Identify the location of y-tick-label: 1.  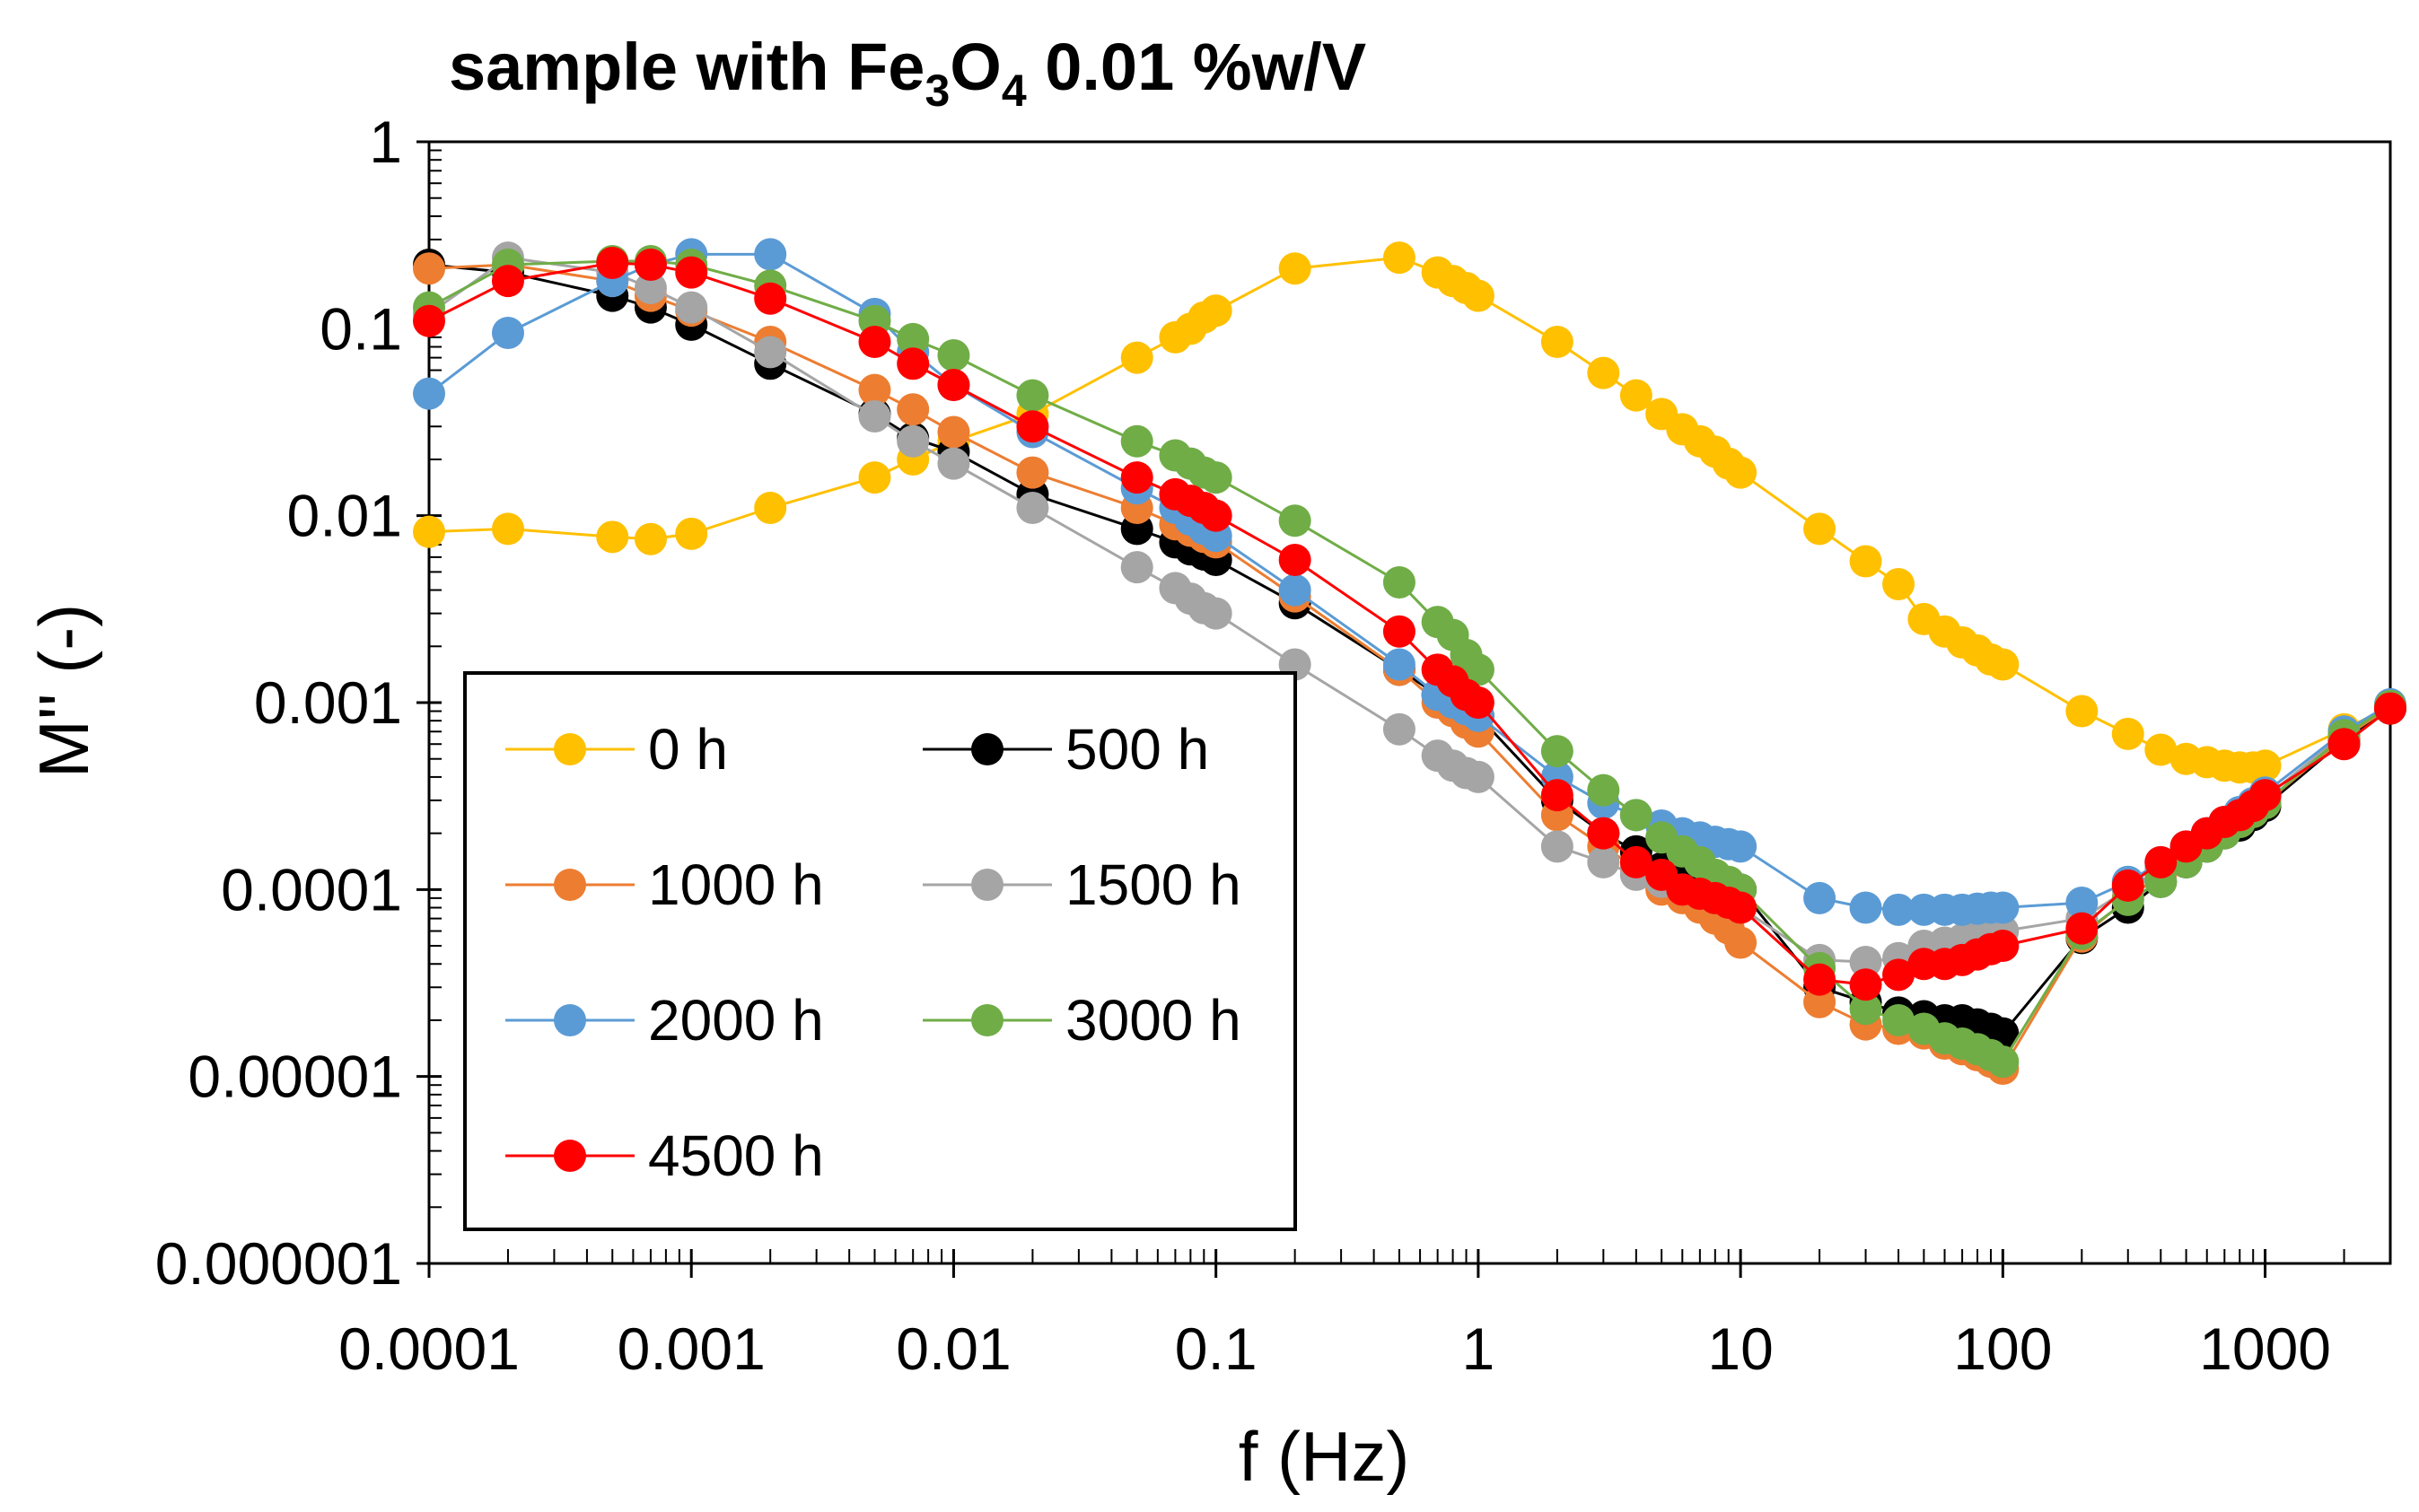
(385, 142).